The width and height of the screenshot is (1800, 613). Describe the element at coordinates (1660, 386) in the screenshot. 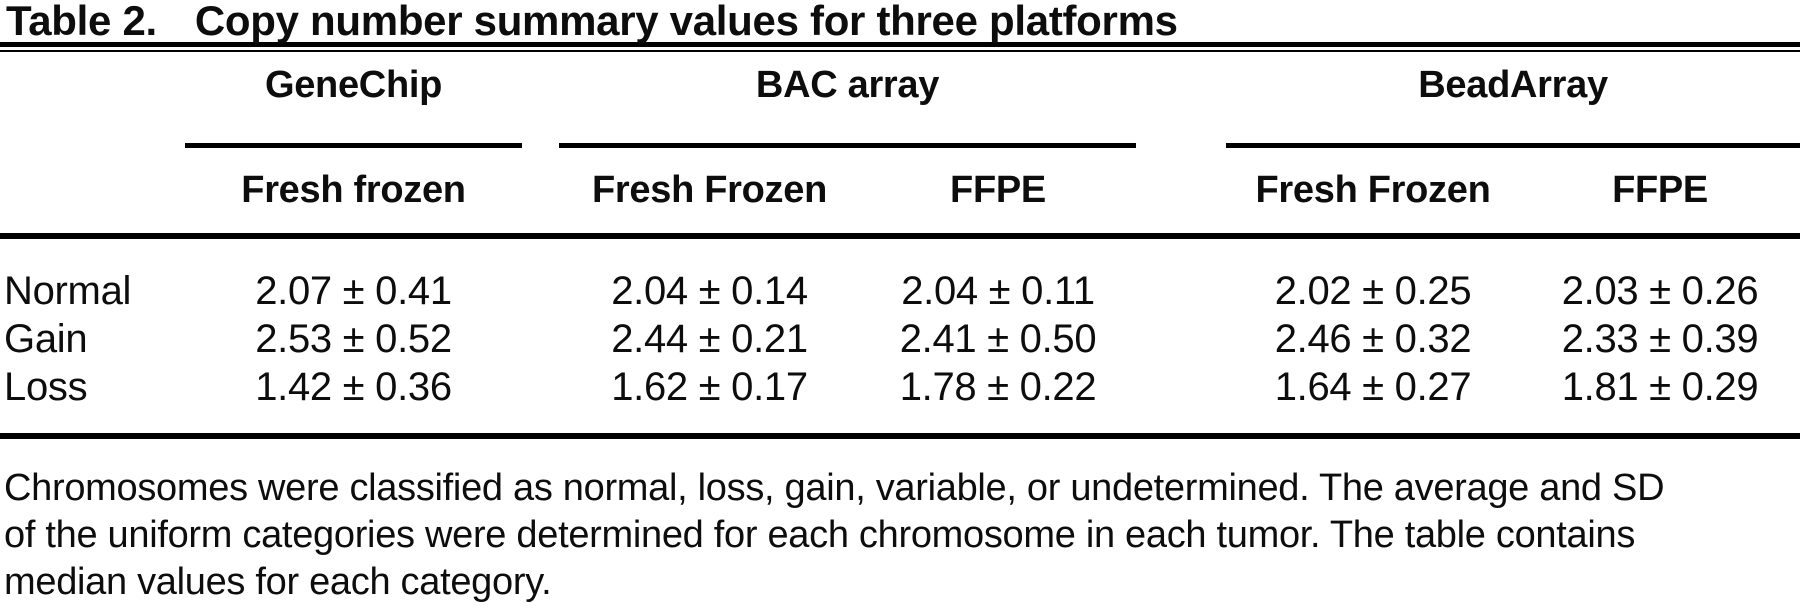

I see `value-cell: 1.81 ± 0.29` at that location.